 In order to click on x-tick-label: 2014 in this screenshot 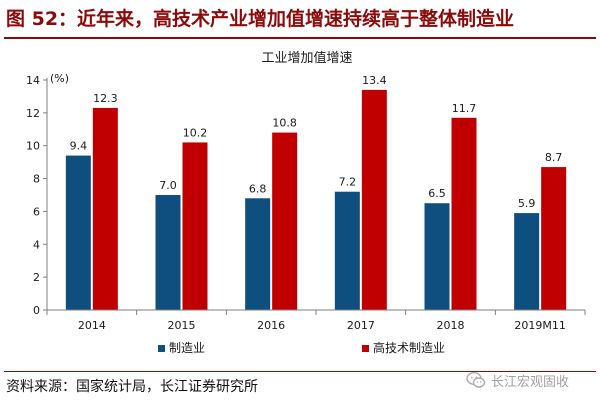, I will do `click(92, 325)`.